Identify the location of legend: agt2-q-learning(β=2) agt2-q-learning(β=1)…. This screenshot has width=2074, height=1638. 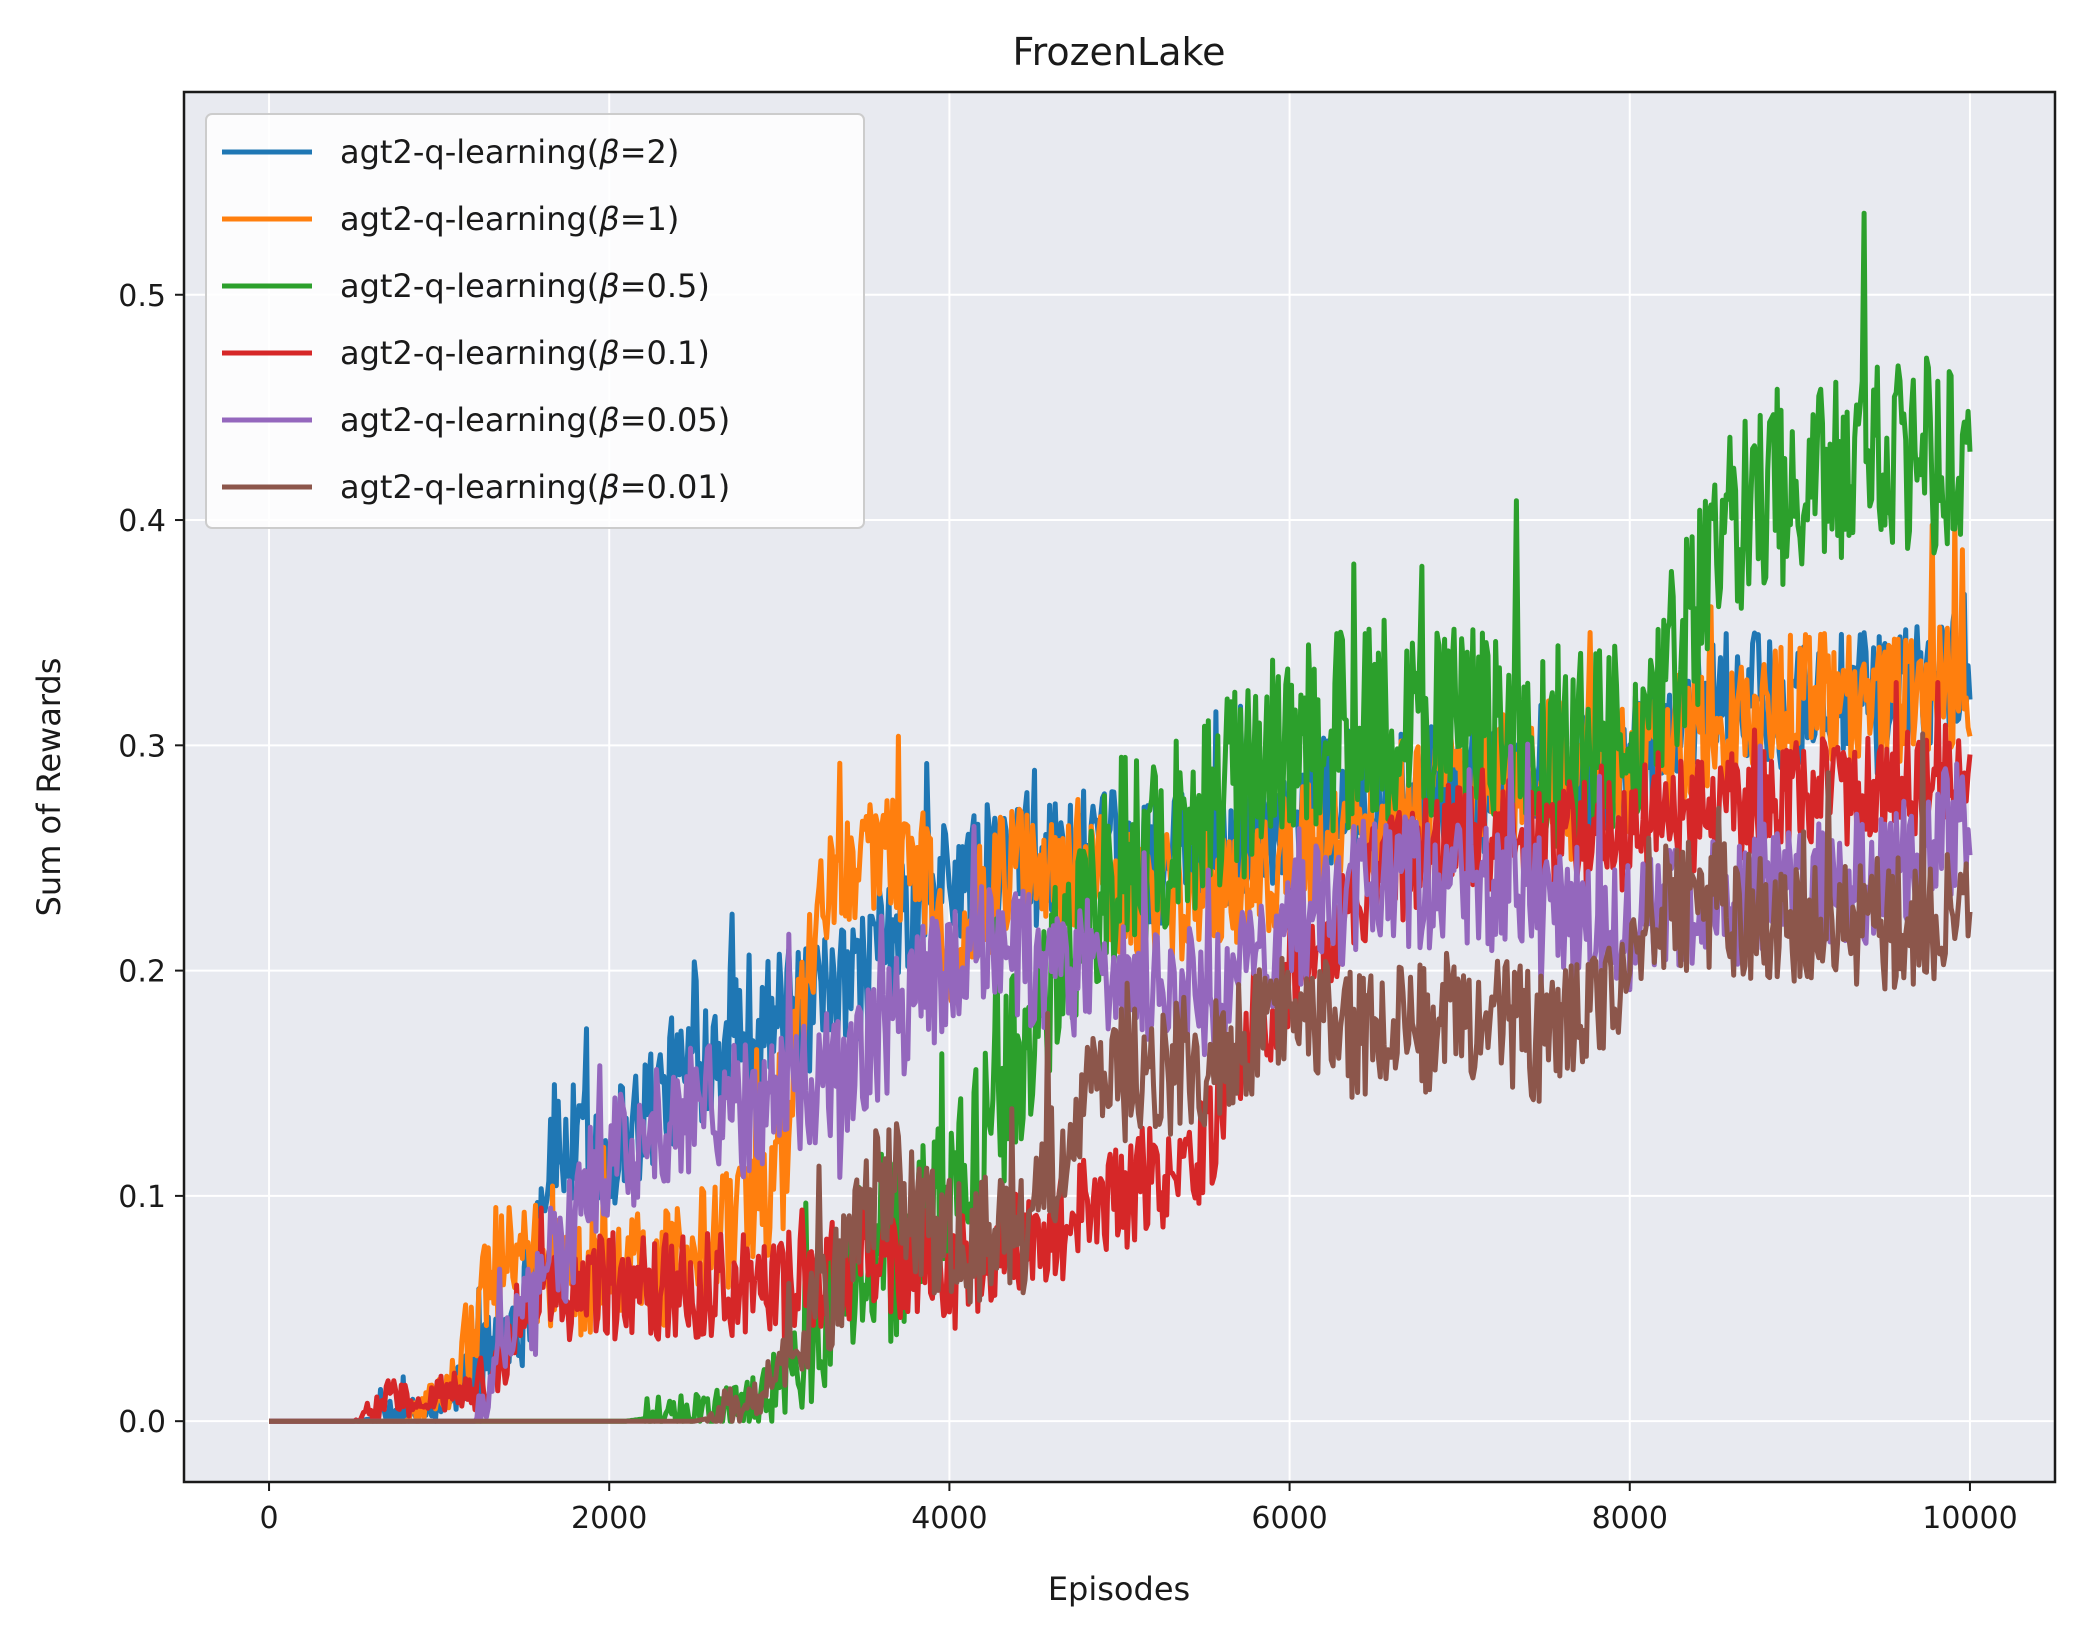
(535, 321).